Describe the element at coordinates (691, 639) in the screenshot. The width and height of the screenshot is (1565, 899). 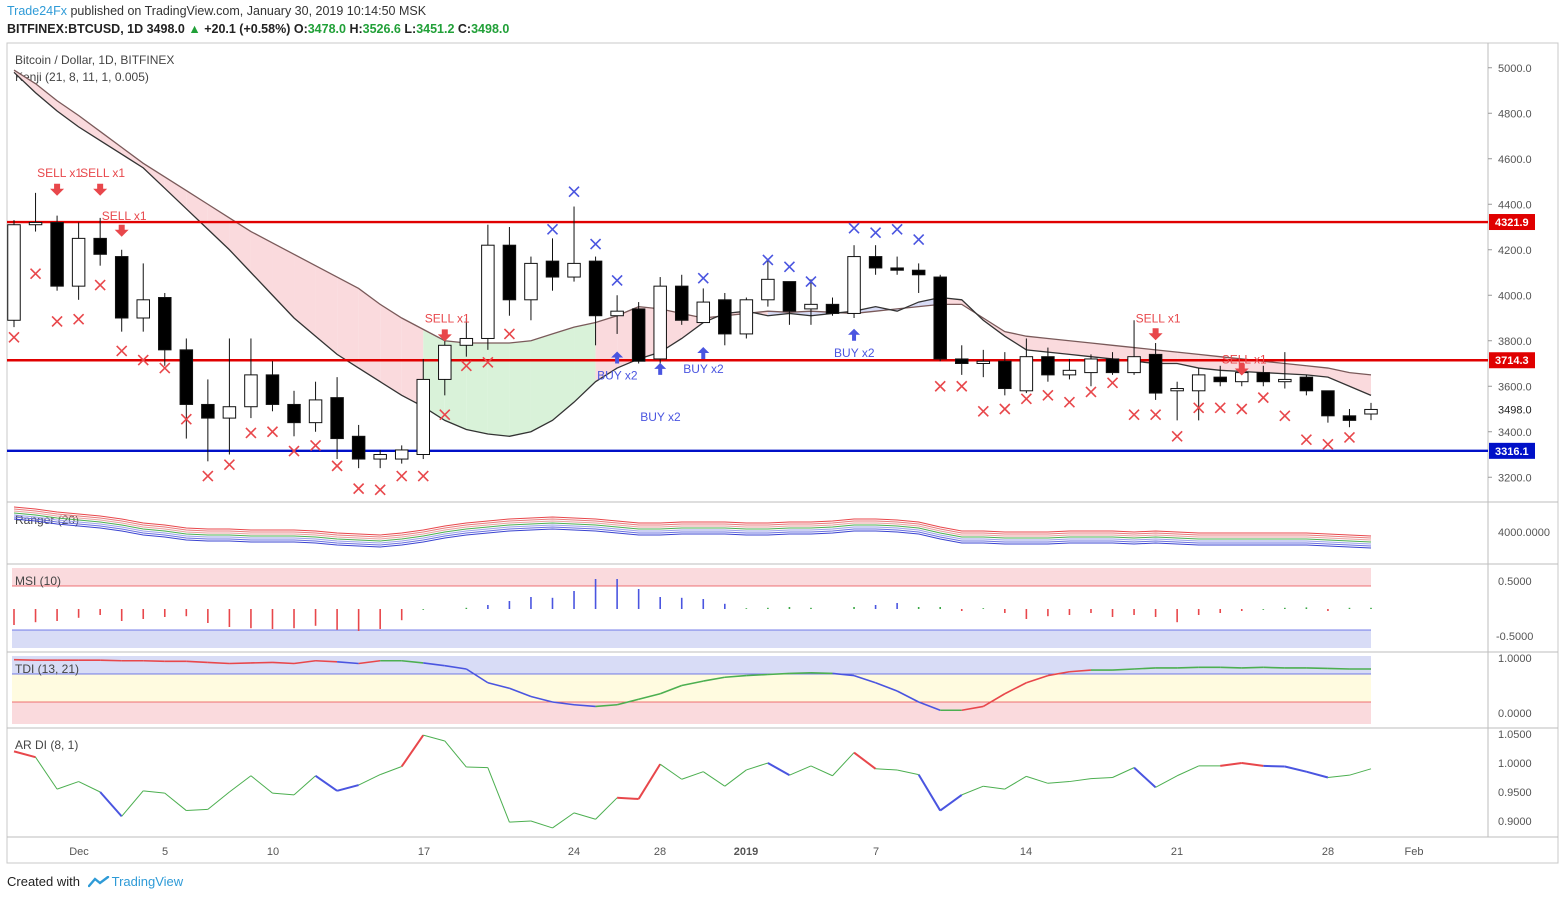
I see `msi-oversold-zone` at that location.